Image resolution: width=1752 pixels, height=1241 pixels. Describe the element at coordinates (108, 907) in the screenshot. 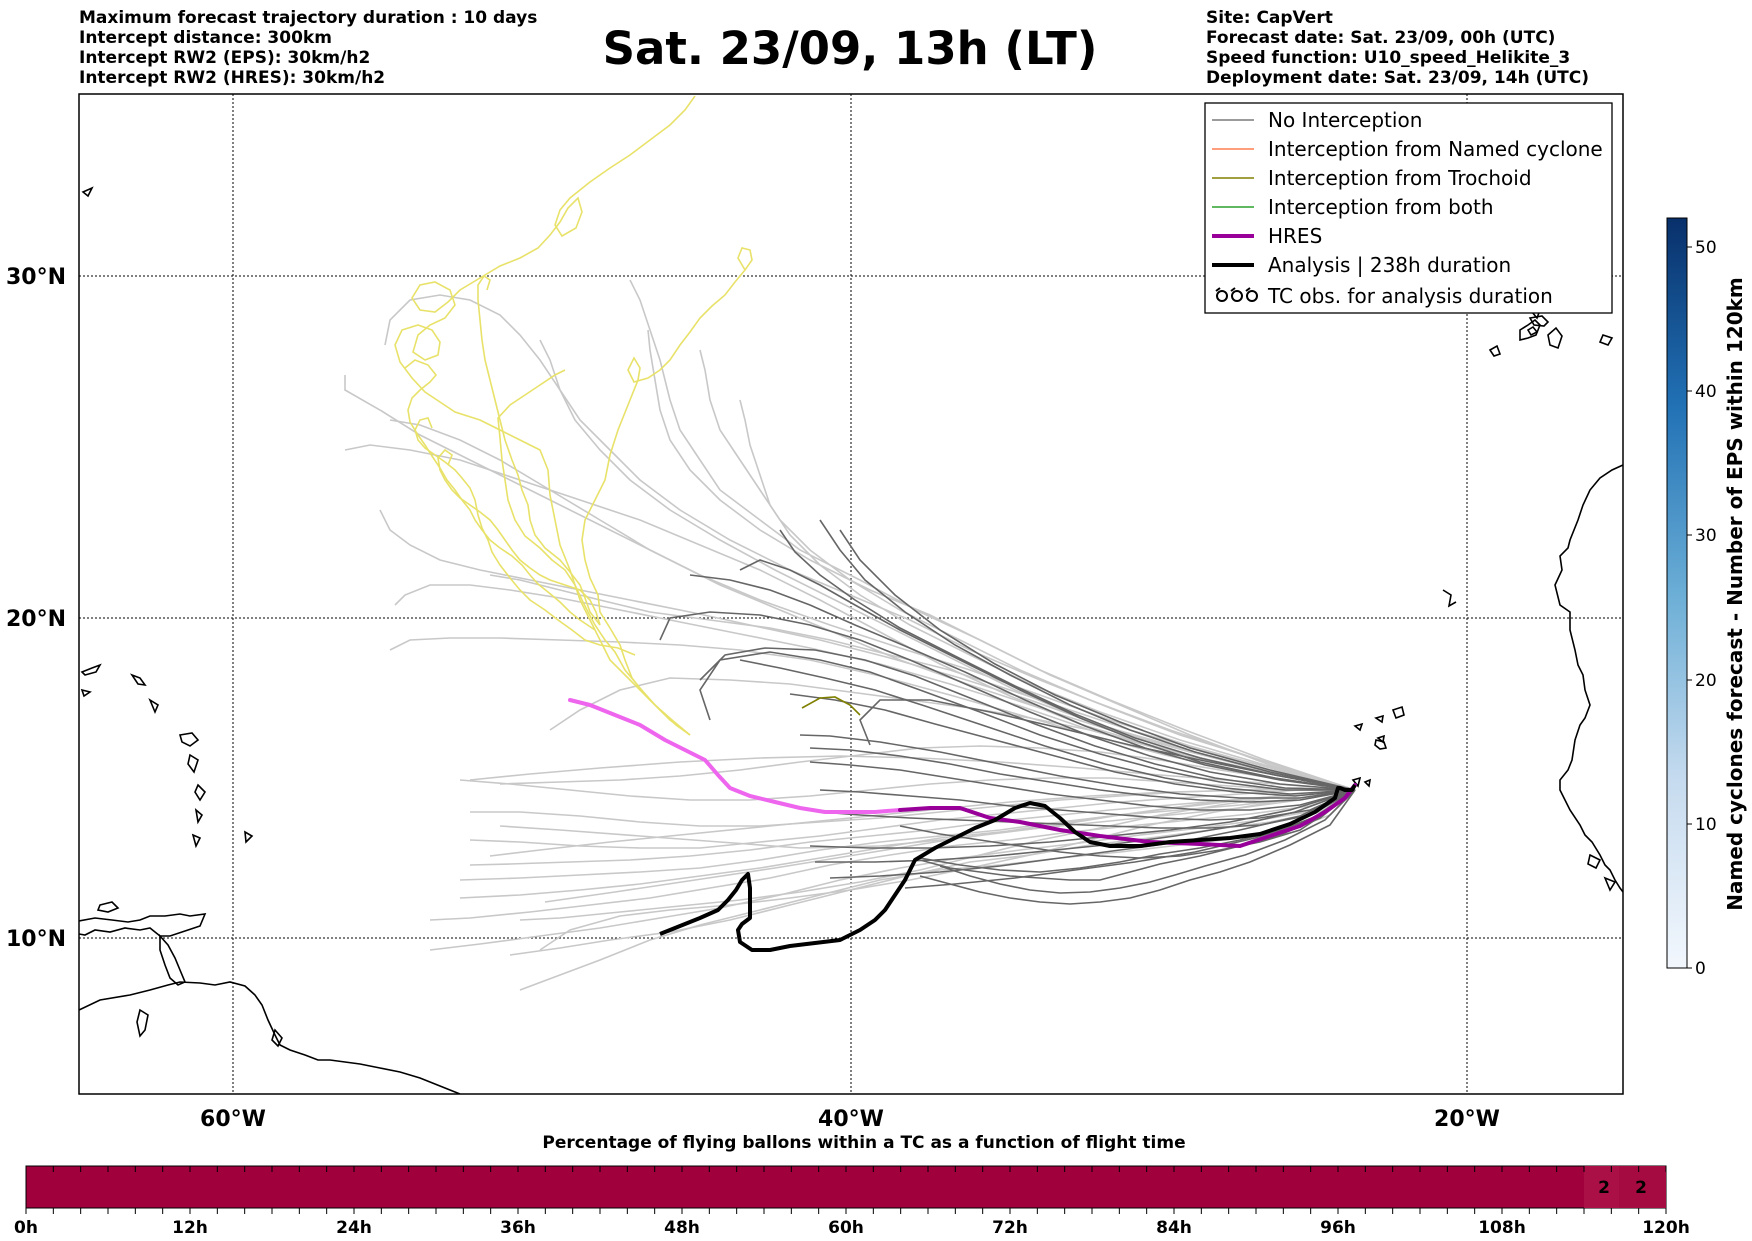

I see `caribbean-island-puerto-rico` at that location.